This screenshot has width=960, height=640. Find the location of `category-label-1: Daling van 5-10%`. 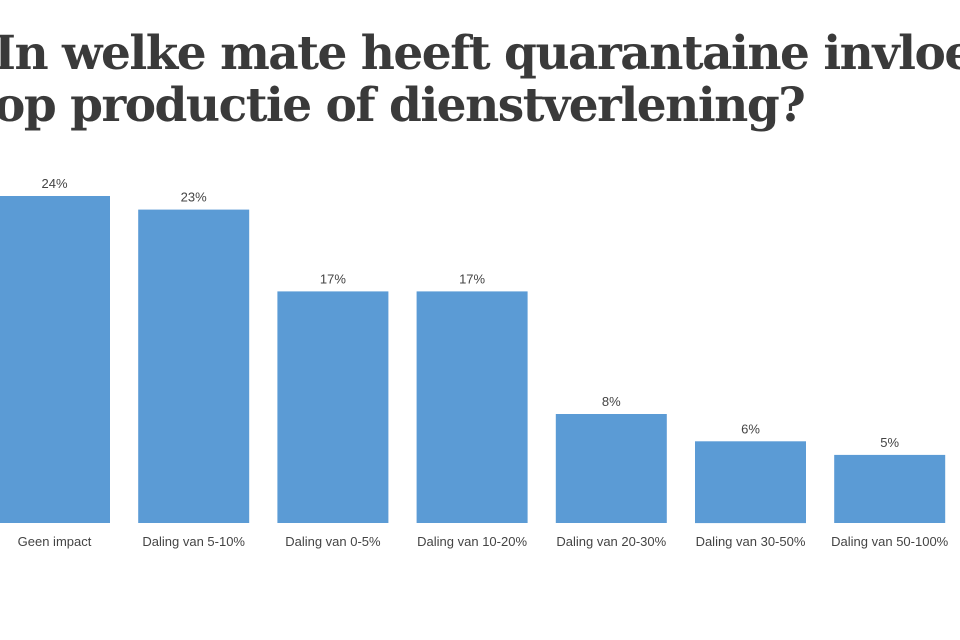

category-label-1: Daling van 5-10% is located at coordinates (193, 541).